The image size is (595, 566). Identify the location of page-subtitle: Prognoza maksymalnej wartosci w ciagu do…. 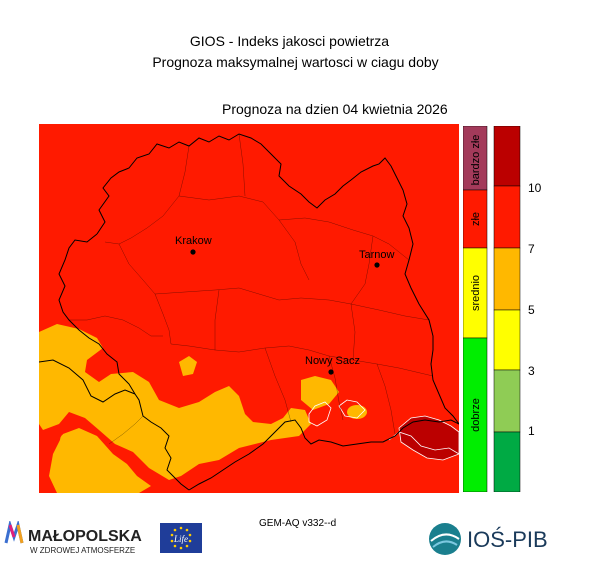
(295, 62).